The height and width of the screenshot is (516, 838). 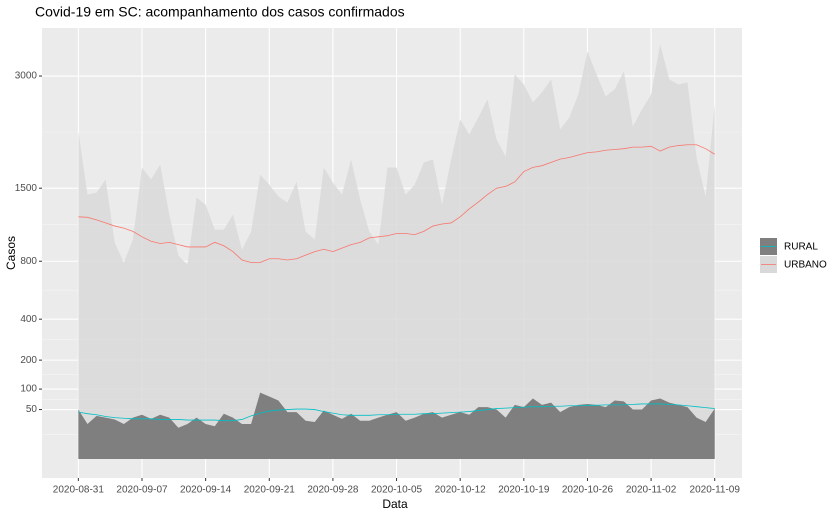 What do you see at coordinates (270, 490) in the screenshot?
I see `x-tick-label: 2020-09-21` at bounding box center [270, 490].